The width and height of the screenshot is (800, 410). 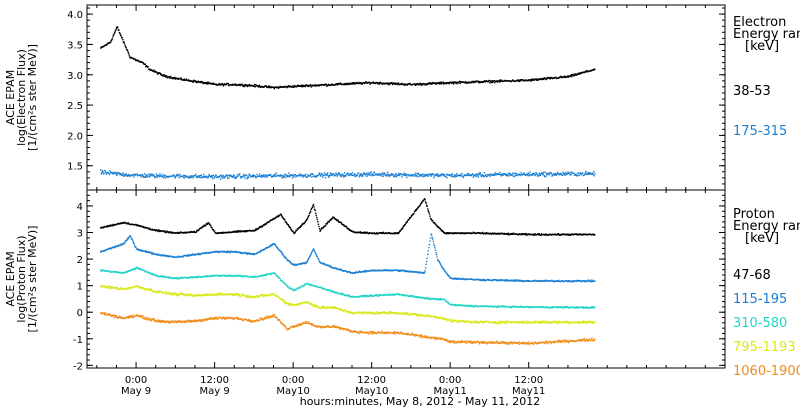 What do you see at coordinates (762, 46) in the screenshot?
I see `legend-title: [keV]` at bounding box center [762, 46].